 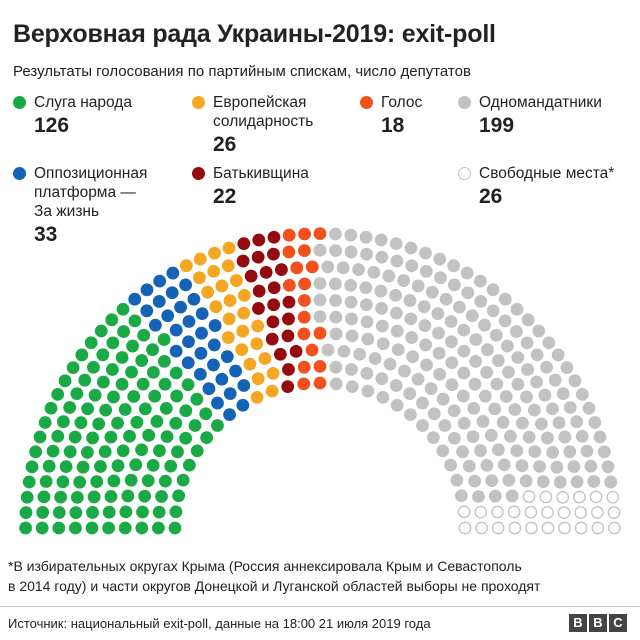 I want to click on legend-value: 199, so click(x=497, y=125).